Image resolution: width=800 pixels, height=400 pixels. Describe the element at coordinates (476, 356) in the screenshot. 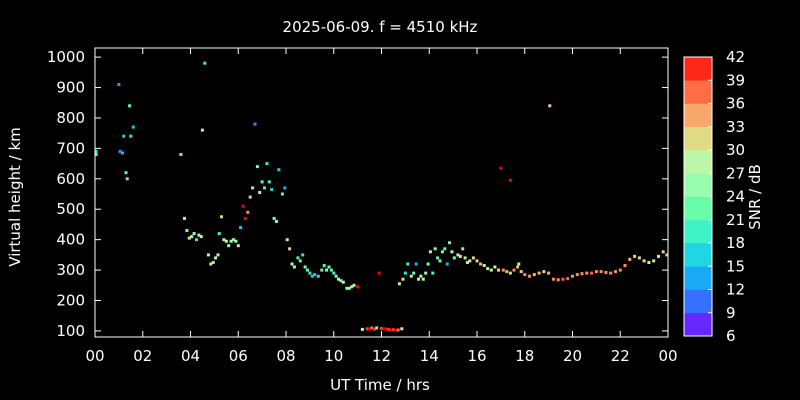

I see `x-tick-label: 16` at that location.